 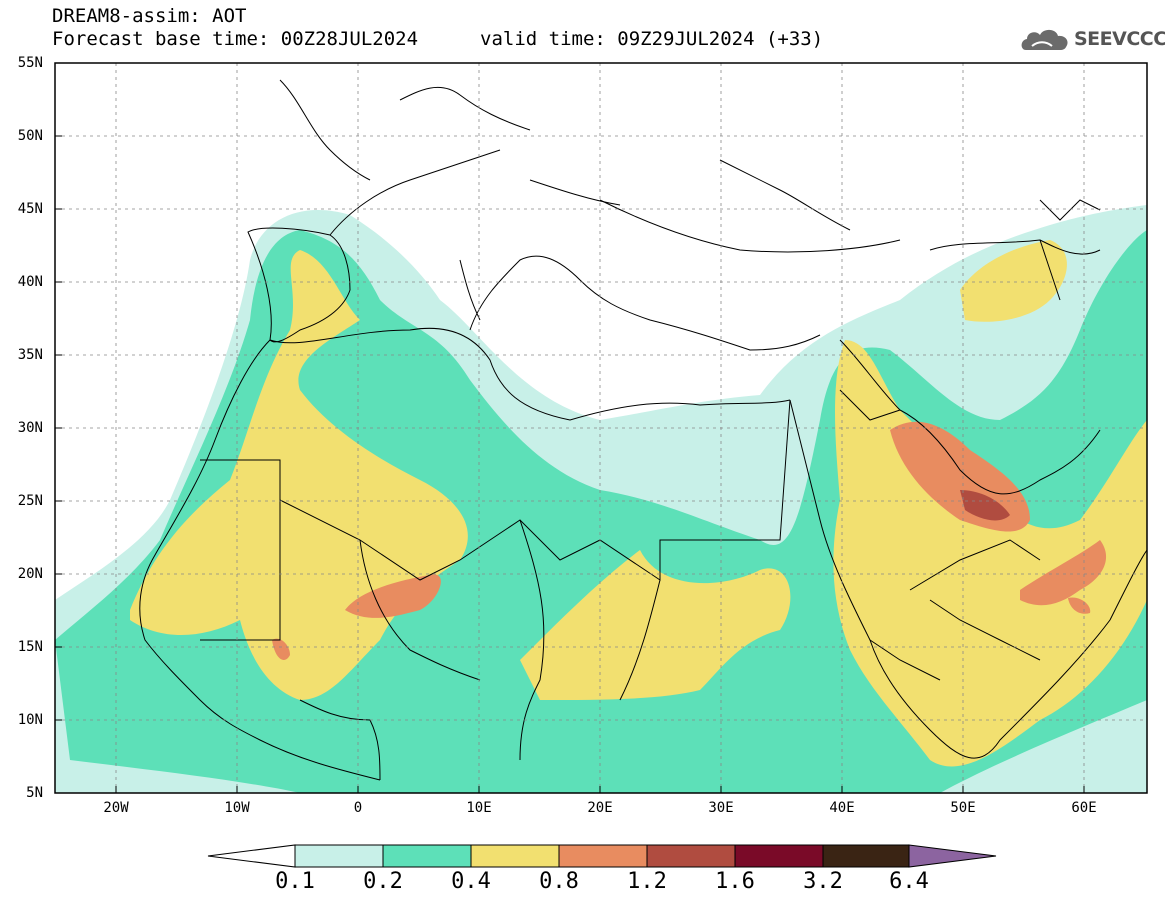 What do you see at coordinates (652, 39) in the screenshot?
I see `valid-time: valid time: 09Z29JUL2024 (+33)` at bounding box center [652, 39].